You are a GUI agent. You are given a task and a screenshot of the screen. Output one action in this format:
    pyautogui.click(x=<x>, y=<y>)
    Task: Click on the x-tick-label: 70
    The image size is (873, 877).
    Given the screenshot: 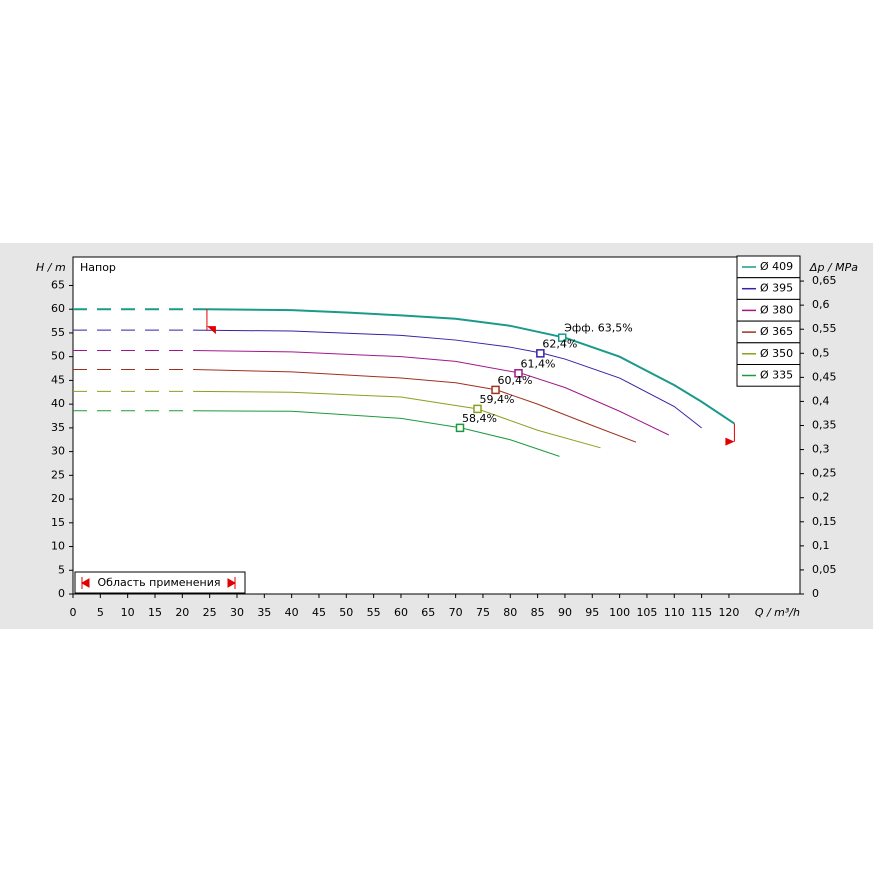 What is the action you would take?
    pyautogui.click(x=456, y=612)
    